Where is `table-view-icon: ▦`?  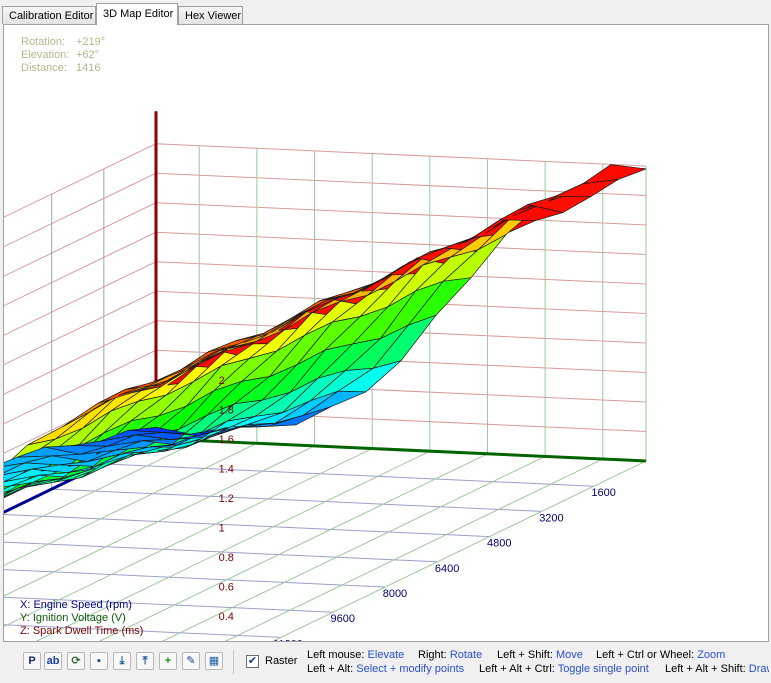 table-view-icon: ▦ is located at coordinates (214, 661).